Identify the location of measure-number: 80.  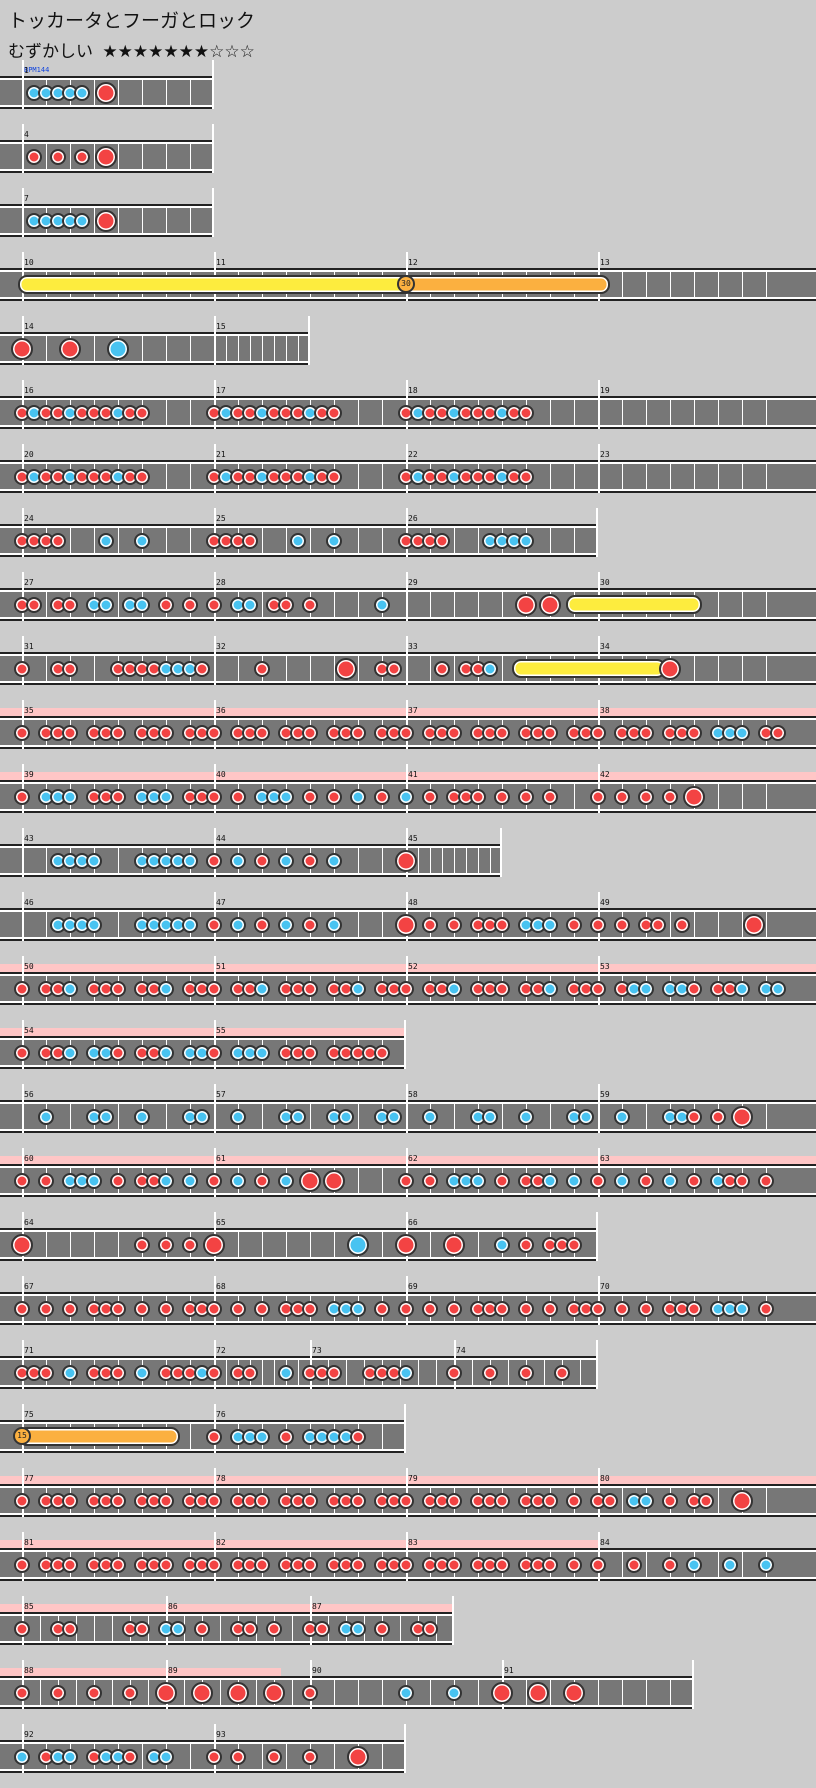
(605, 1478).